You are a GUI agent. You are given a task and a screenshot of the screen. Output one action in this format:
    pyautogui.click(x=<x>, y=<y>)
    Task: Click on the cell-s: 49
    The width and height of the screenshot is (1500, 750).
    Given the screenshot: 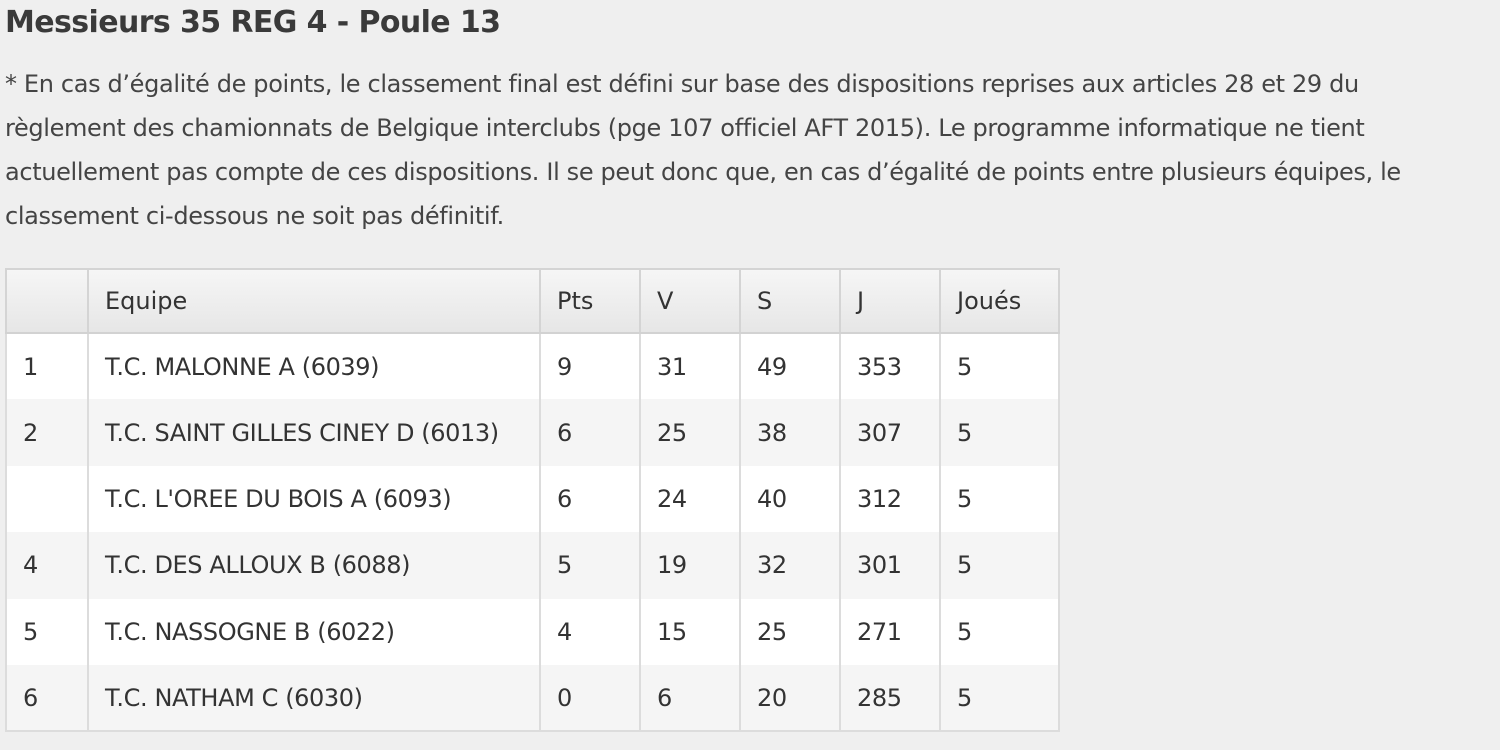 What is the action you would take?
    pyautogui.click(x=789, y=366)
    